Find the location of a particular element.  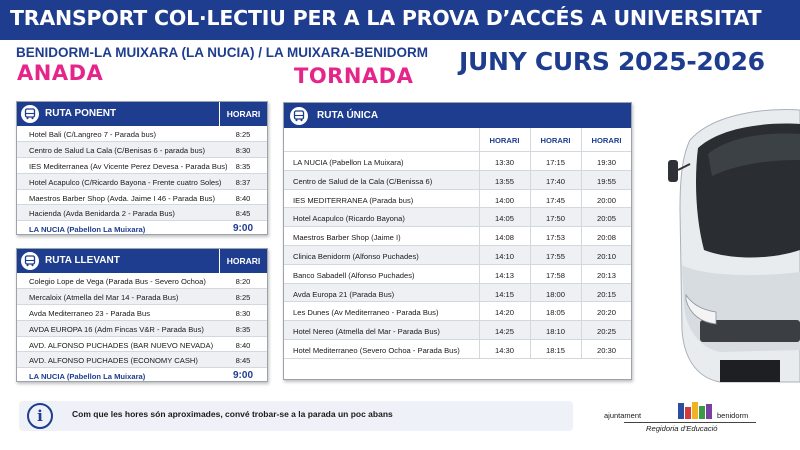

stop-name: AVD. ALFONSO PUCHADES (BAR NUEVO NEVADA) is located at coordinates (121, 345).